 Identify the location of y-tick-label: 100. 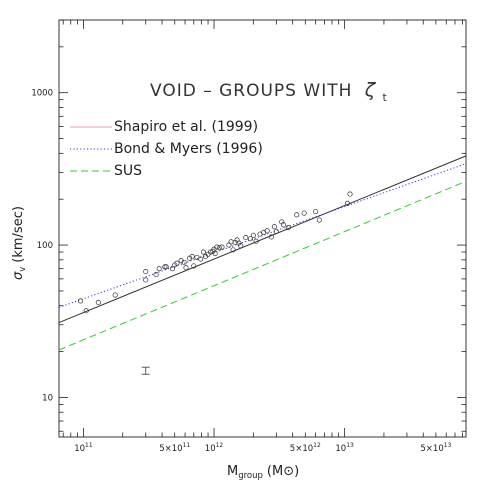
(45, 246).